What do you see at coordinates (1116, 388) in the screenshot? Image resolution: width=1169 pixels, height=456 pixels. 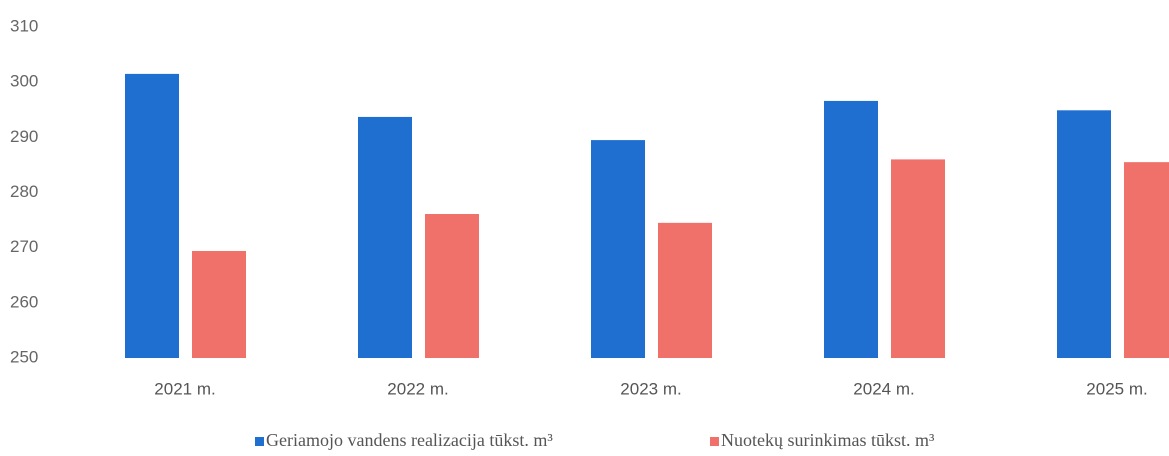 I see `x-tick-label: 2025 m.` at bounding box center [1116, 388].